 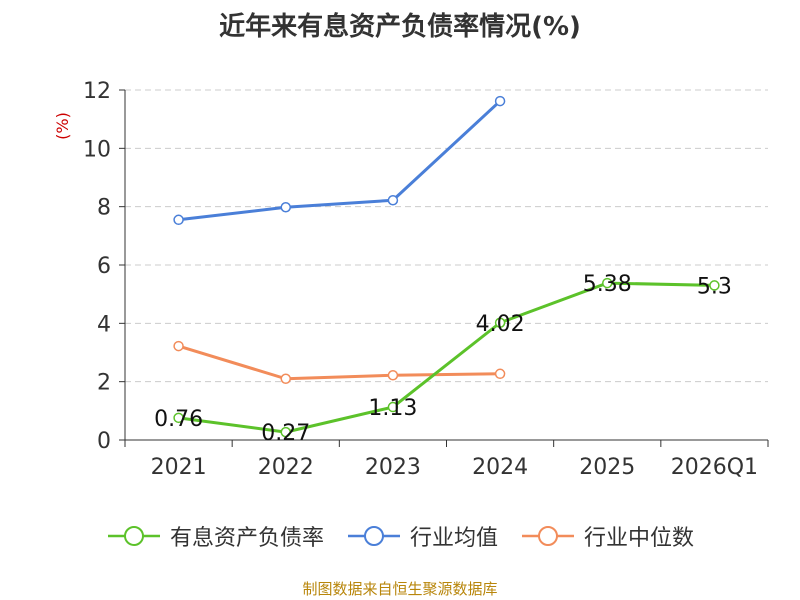 What do you see at coordinates (104, 266) in the screenshot?
I see `y-tick-label: 6` at bounding box center [104, 266].